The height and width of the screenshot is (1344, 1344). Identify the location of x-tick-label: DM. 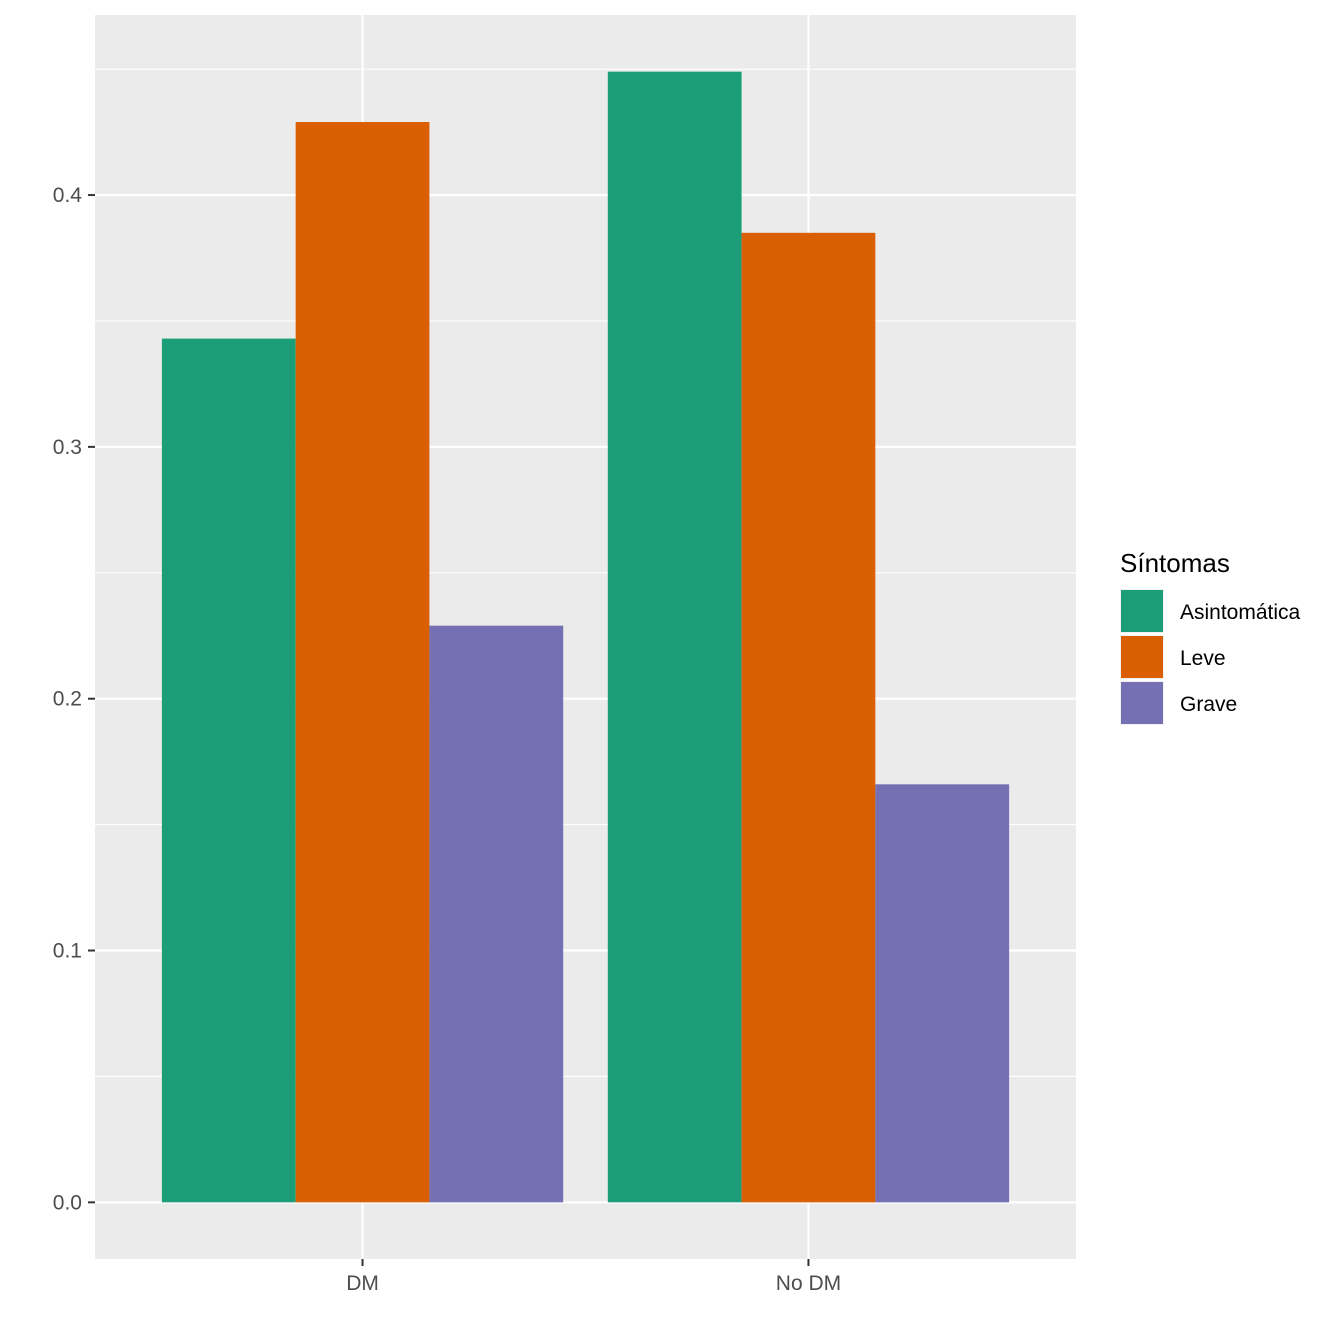
(362, 1283).